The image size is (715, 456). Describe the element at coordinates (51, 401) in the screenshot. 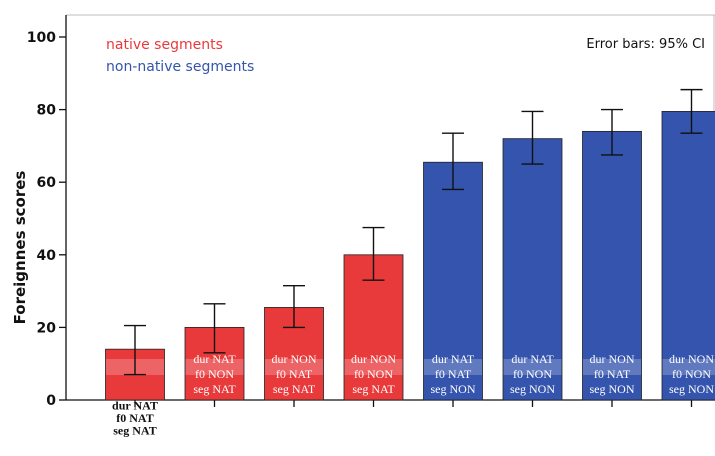

I see `y-tick-label: 0` at that location.